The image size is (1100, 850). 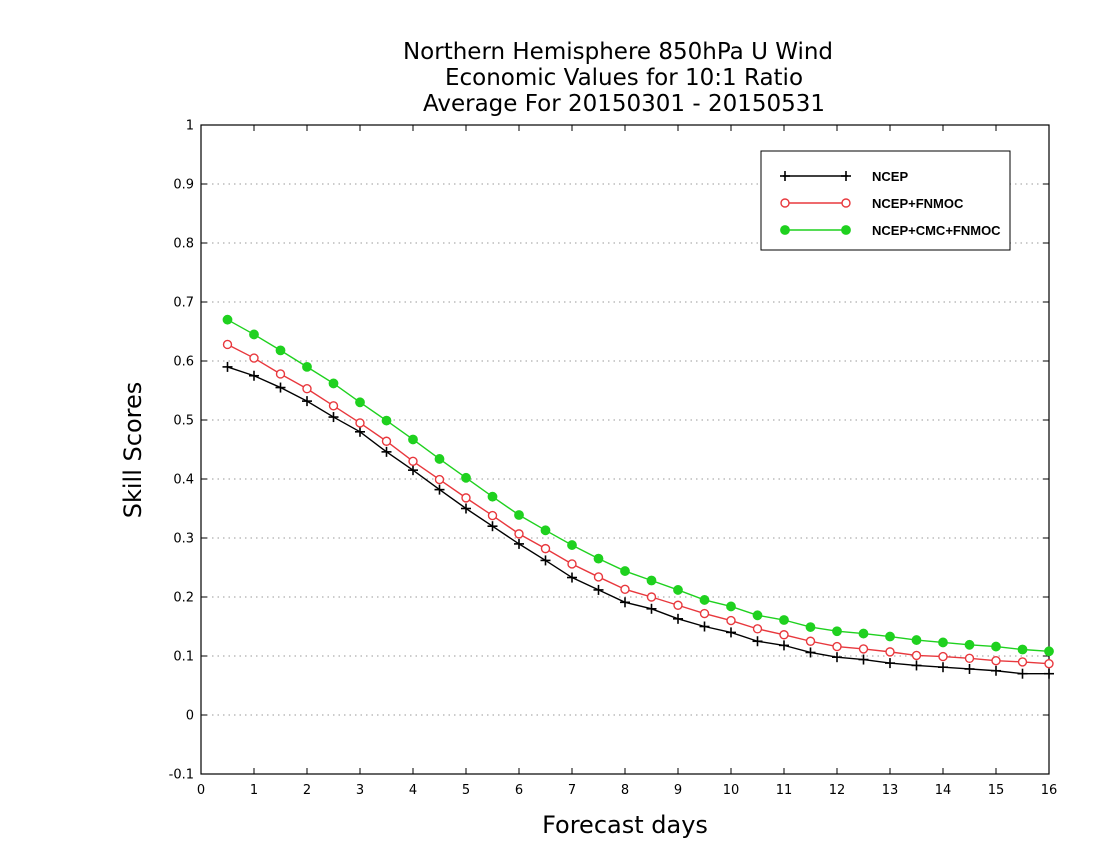 I want to click on legend-item: NCEP, so click(x=844, y=176).